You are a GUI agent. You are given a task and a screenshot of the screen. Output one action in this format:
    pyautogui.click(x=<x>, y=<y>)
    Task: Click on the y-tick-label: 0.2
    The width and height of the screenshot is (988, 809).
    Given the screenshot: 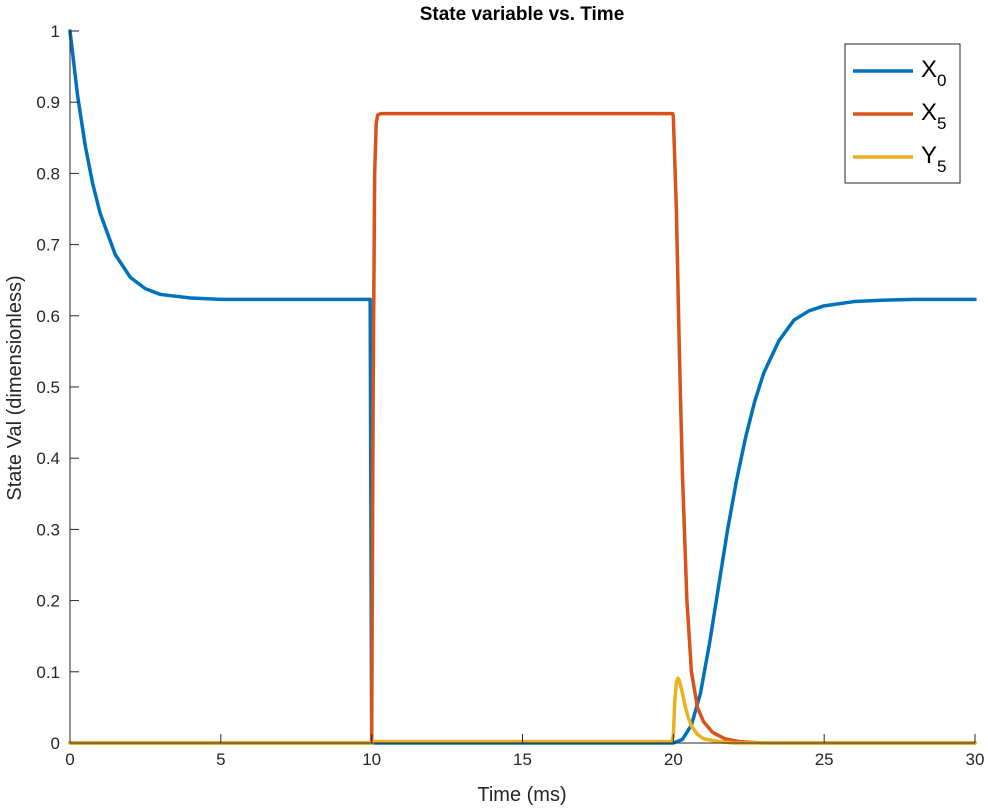 What is the action you would take?
    pyautogui.click(x=48, y=601)
    